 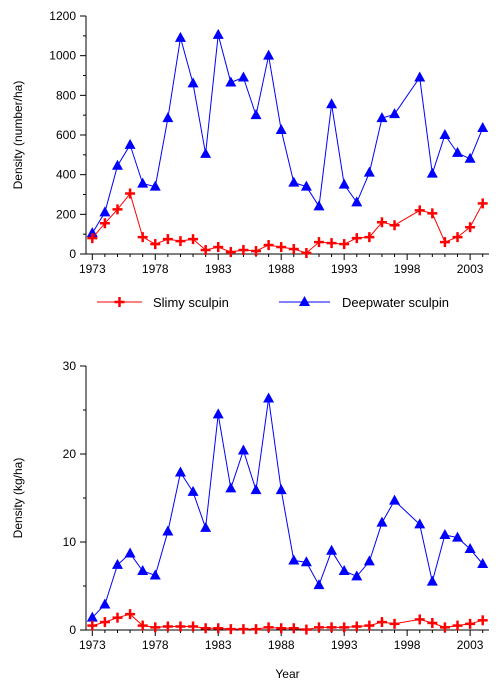 I want to click on x-tick-label: 2003, so click(x=470, y=269).